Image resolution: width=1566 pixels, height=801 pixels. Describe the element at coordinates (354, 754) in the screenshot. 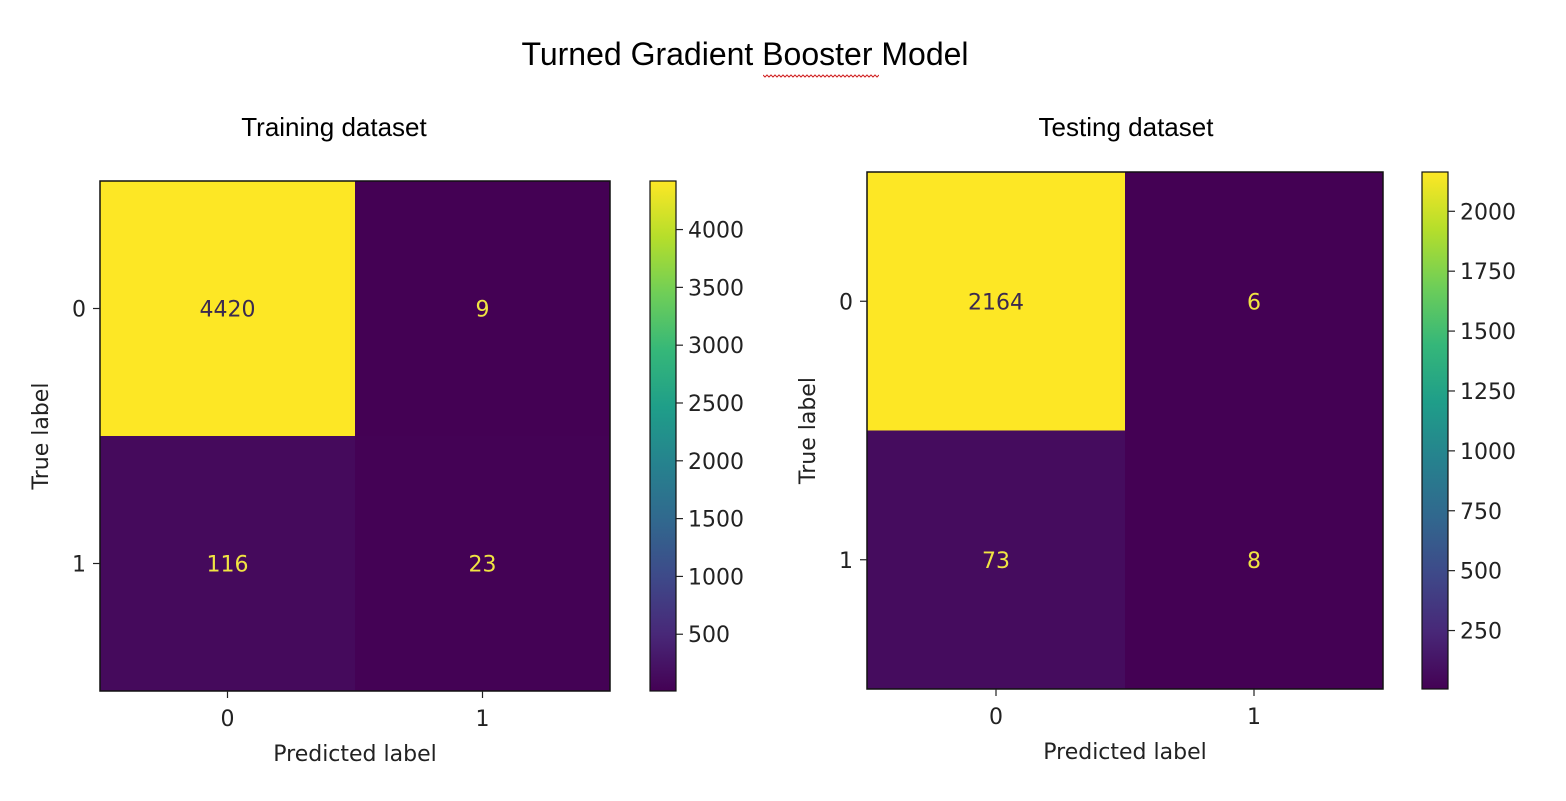

I see `x-axis-label-training: Predicted label` at that location.